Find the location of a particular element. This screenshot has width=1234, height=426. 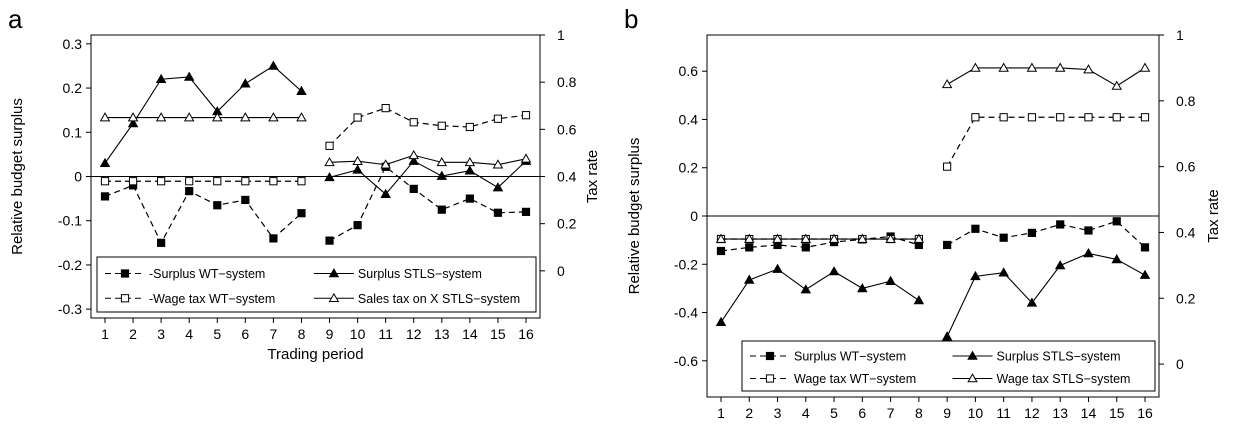

y2-axis-title: Tax rate is located at coordinates (1213, 215).